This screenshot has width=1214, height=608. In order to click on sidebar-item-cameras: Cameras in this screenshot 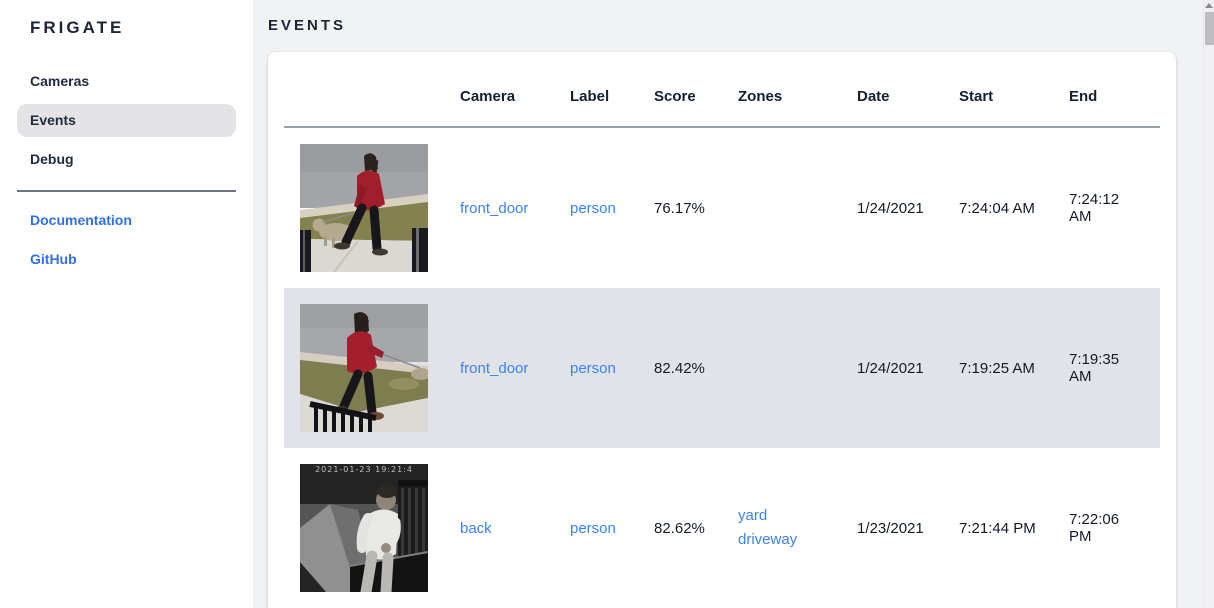, I will do `click(60, 81)`.